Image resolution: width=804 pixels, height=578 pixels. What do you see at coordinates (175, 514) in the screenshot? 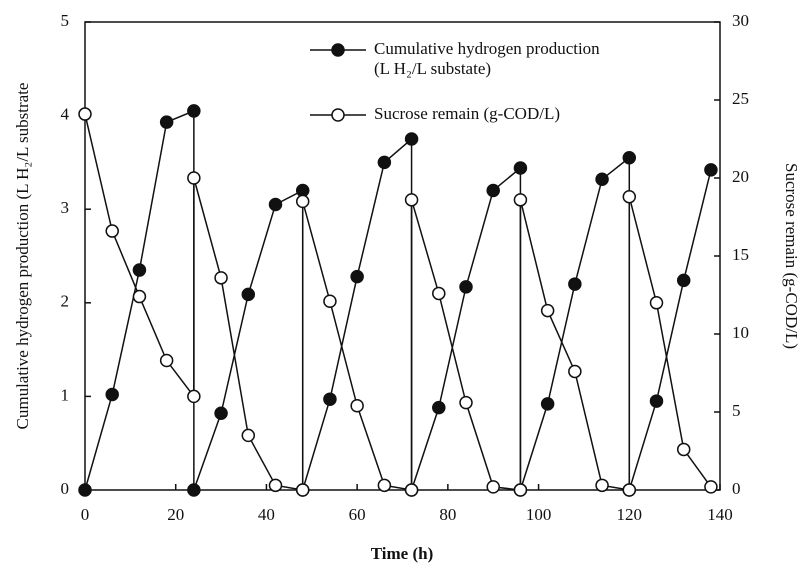
I see `x-tick-label: 20` at bounding box center [175, 514].